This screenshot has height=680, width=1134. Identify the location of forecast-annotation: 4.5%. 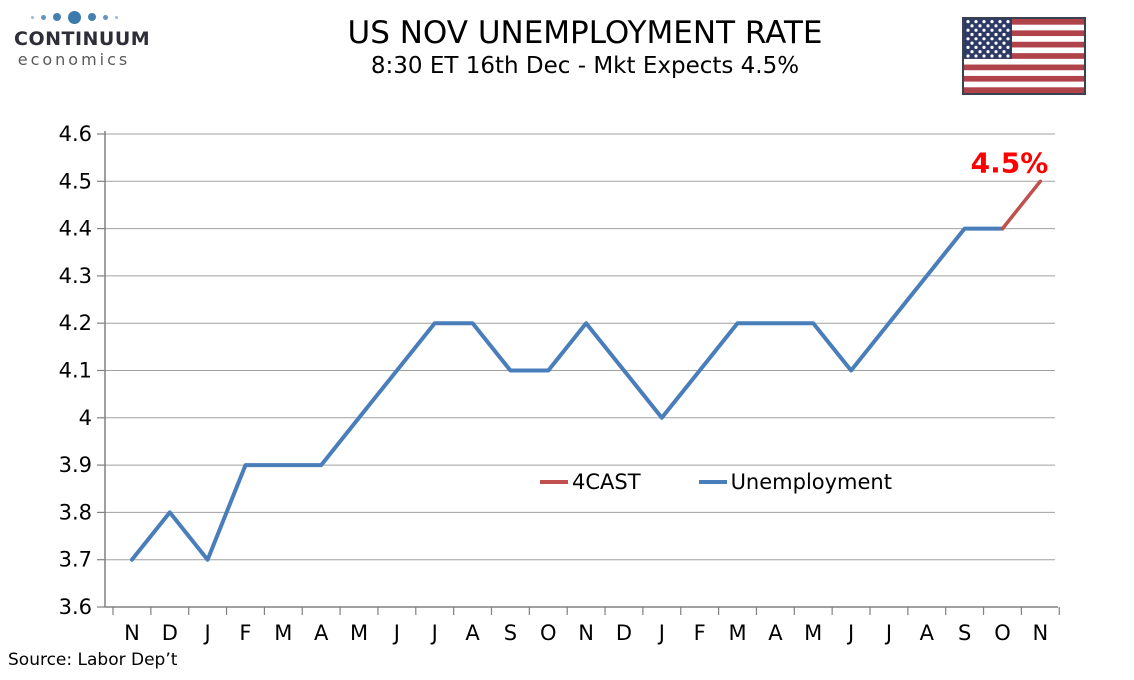
(1010, 162).